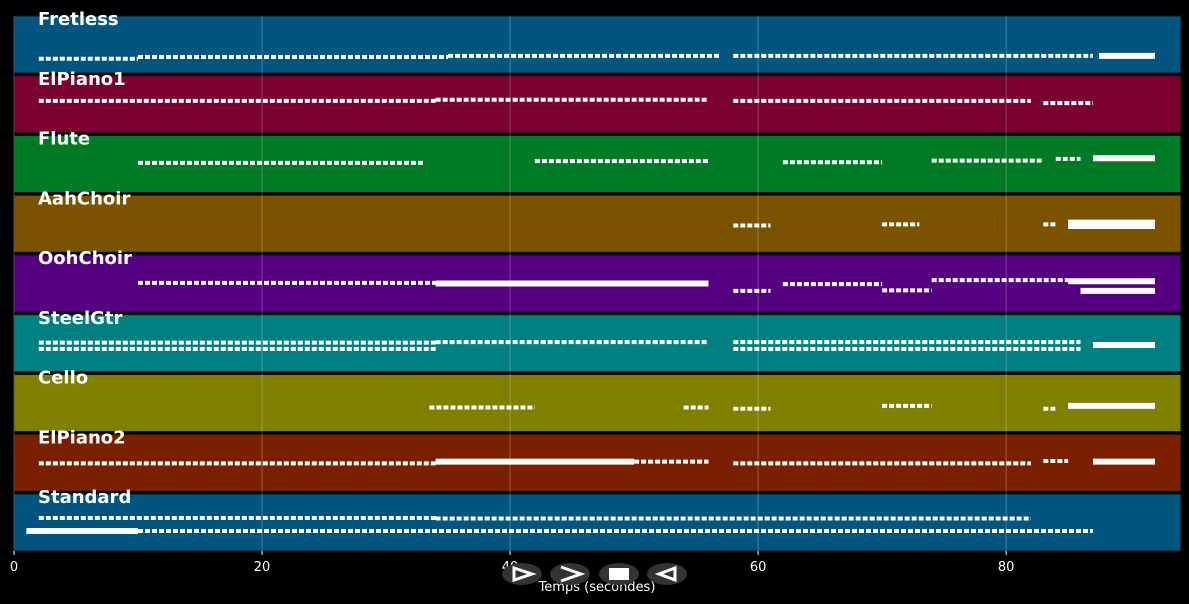  Describe the element at coordinates (597, 587) in the screenshot. I see `x-axis-label: Temps (secondes)` at that location.